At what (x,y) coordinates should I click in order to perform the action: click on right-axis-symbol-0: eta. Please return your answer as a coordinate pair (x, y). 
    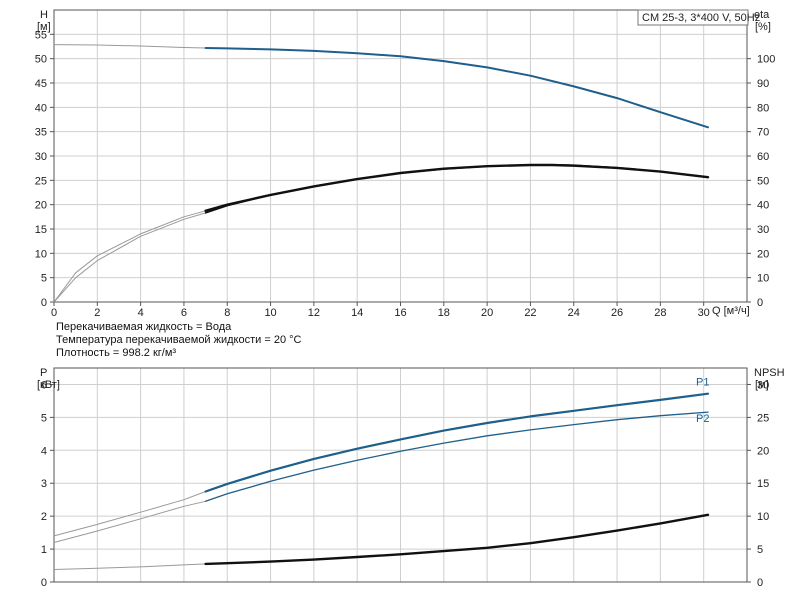
    Looking at the image, I should click on (762, 15).